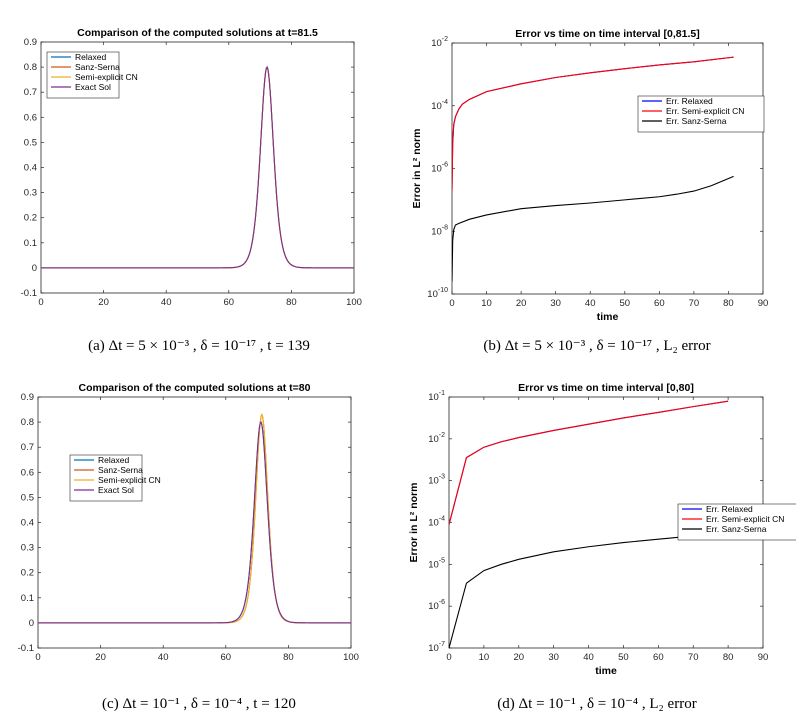 Image resolution: width=796 pixels, height=727 pixels. I want to click on x-tick-label: 50, so click(623, 657).